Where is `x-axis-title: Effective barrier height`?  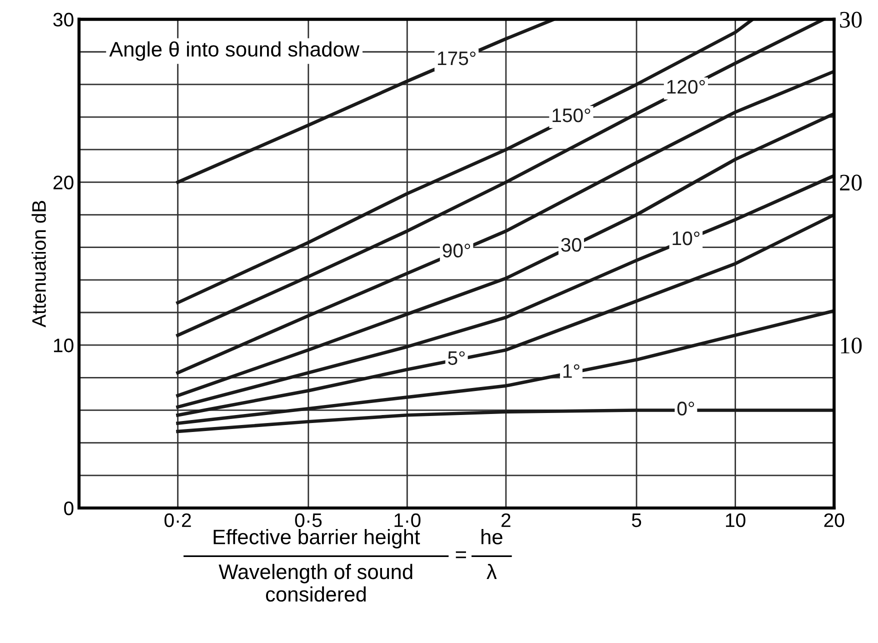 x-axis-title: Effective barrier height is located at coordinates (317, 538).